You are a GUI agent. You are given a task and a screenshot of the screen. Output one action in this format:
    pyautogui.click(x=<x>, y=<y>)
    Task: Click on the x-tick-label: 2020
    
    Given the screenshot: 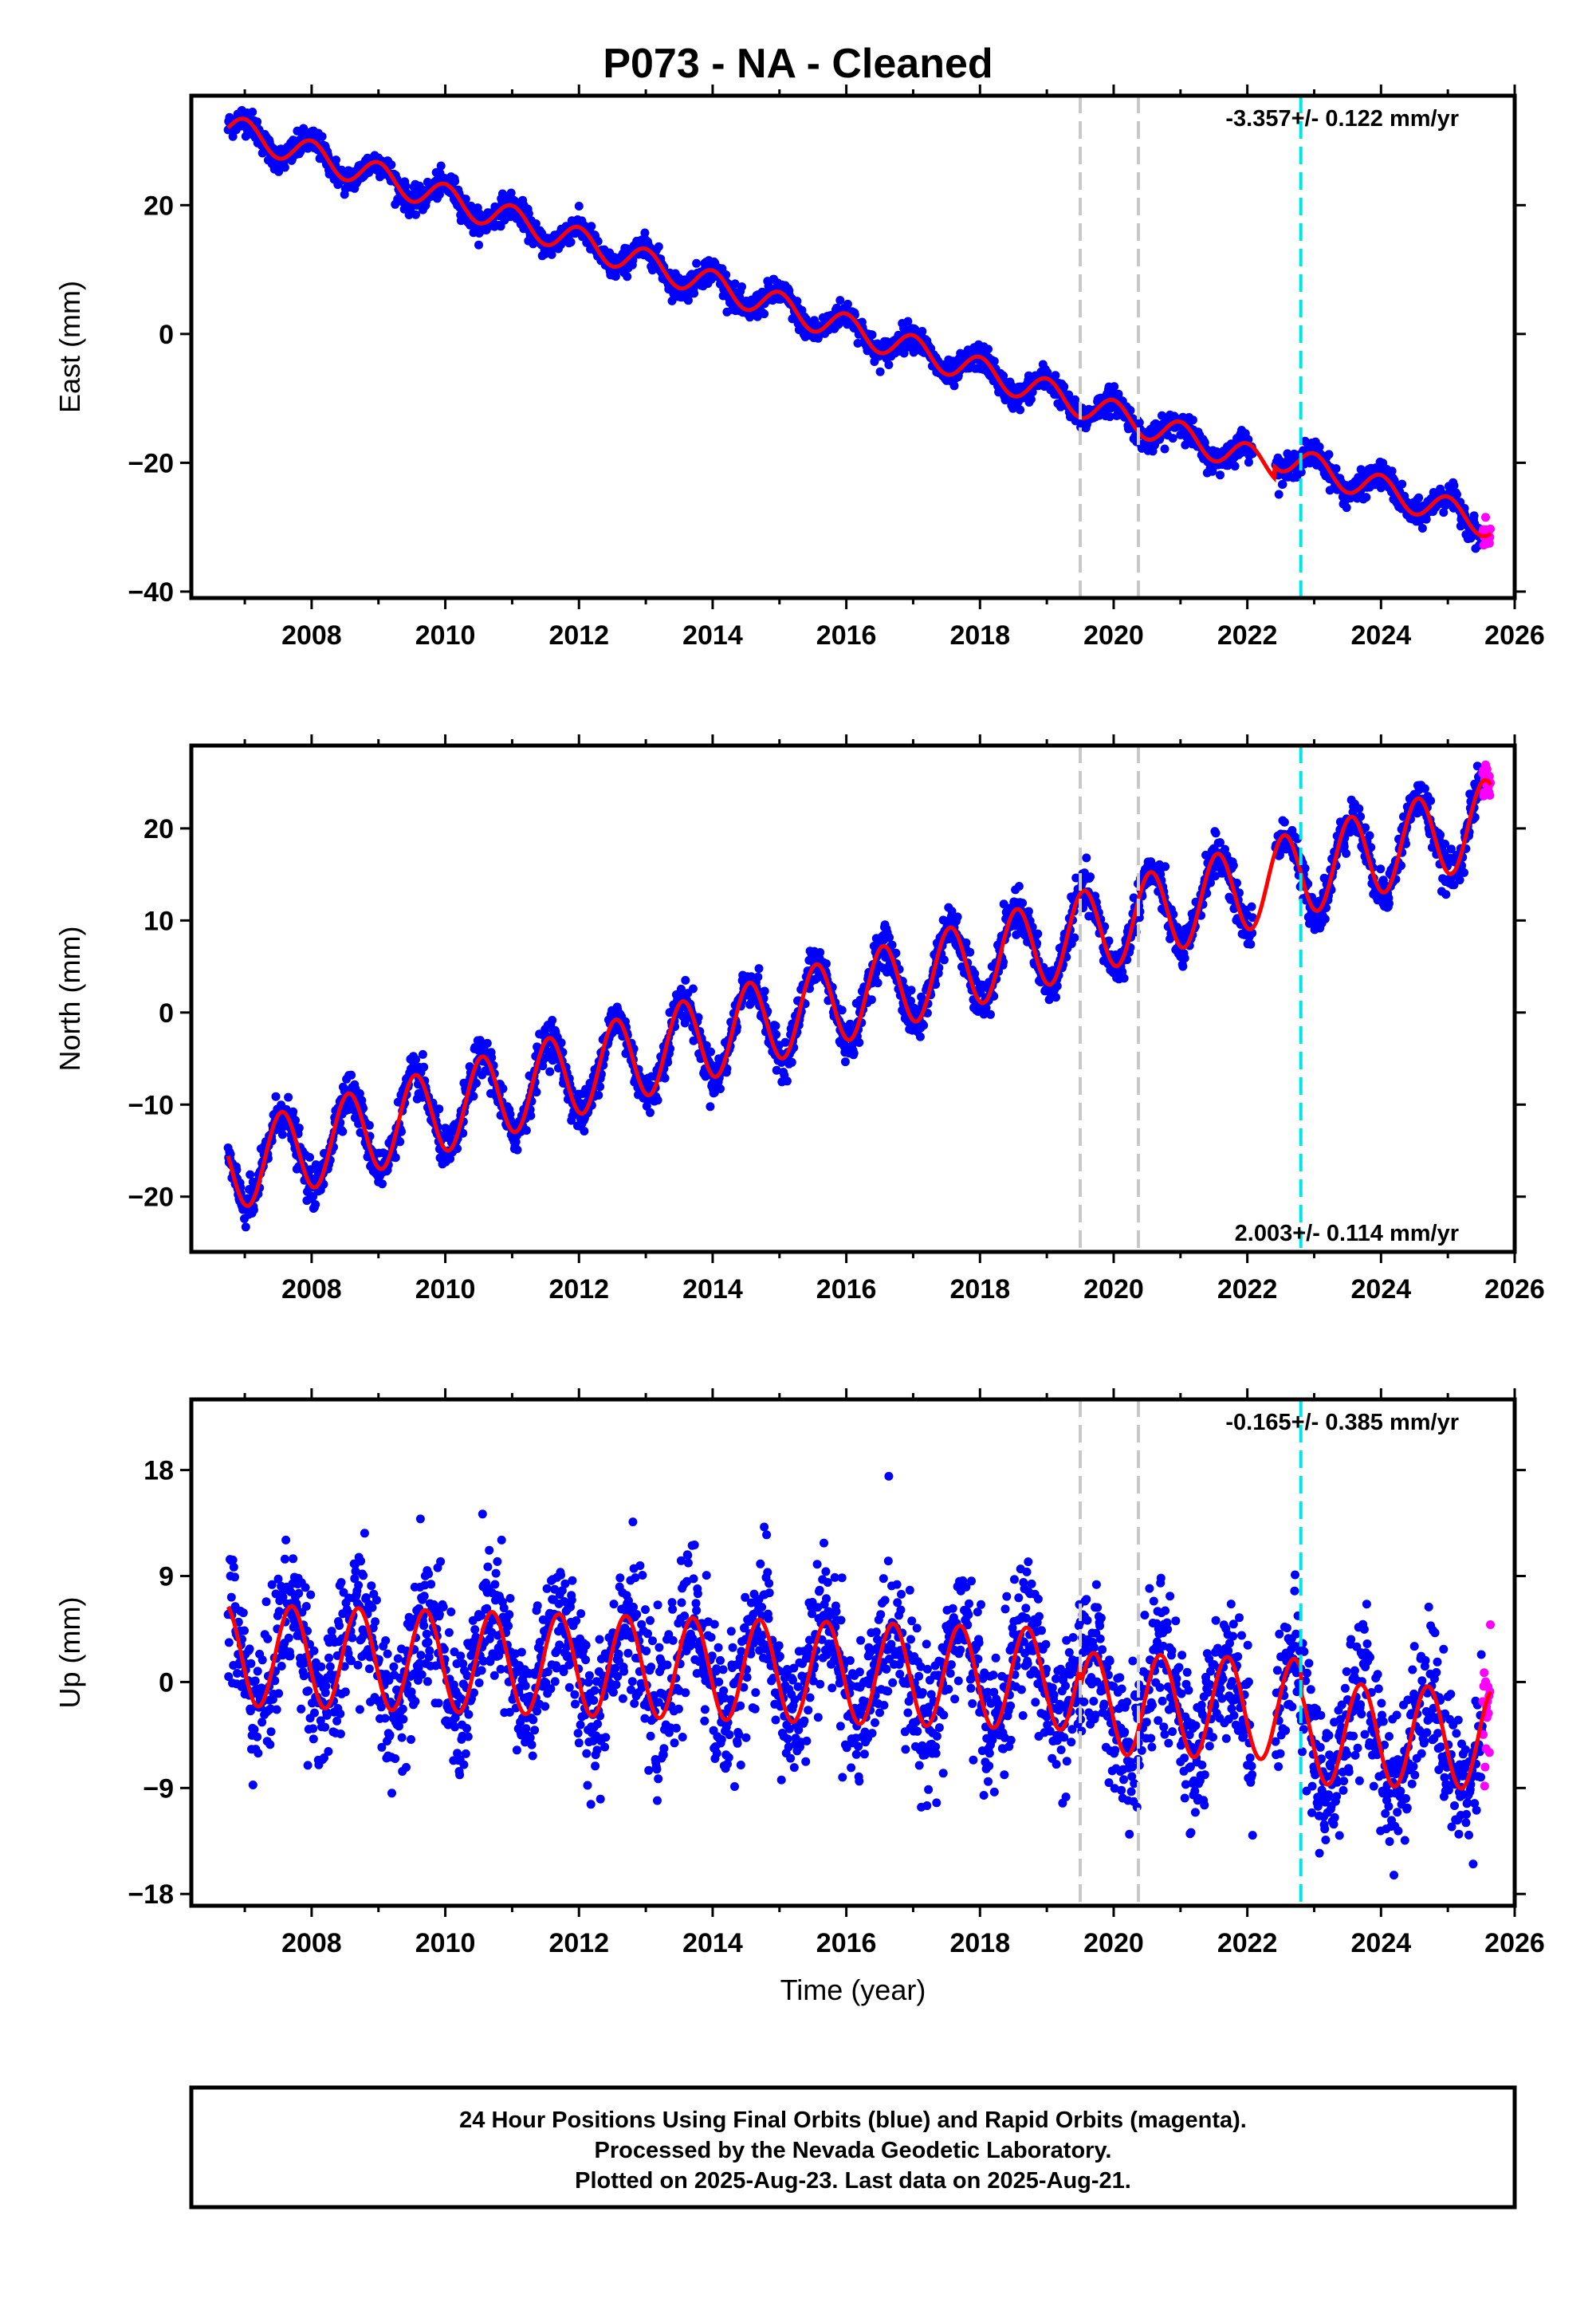 What is the action you would take?
    pyautogui.click(x=1113, y=635)
    